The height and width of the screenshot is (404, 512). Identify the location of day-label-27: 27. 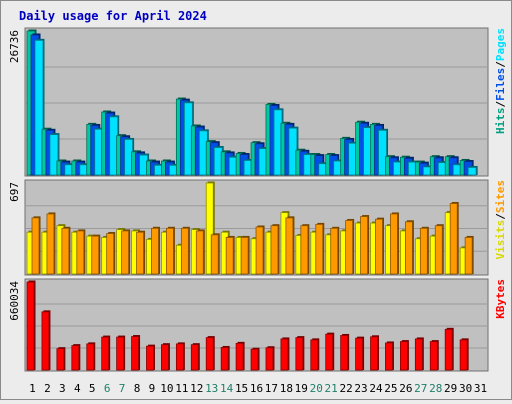
(420, 388).